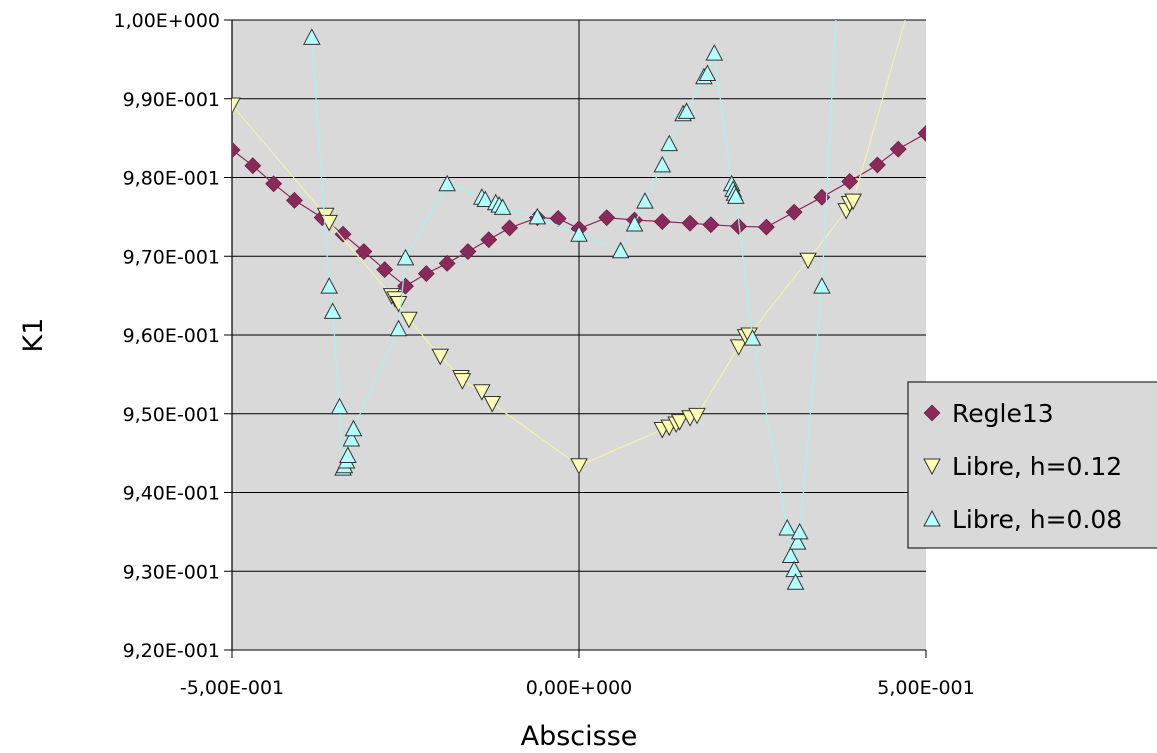 This screenshot has width=1157, height=753. Describe the element at coordinates (925, 688) in the screenshot. I see `x-tick-label: 5,00E-001` at that location.